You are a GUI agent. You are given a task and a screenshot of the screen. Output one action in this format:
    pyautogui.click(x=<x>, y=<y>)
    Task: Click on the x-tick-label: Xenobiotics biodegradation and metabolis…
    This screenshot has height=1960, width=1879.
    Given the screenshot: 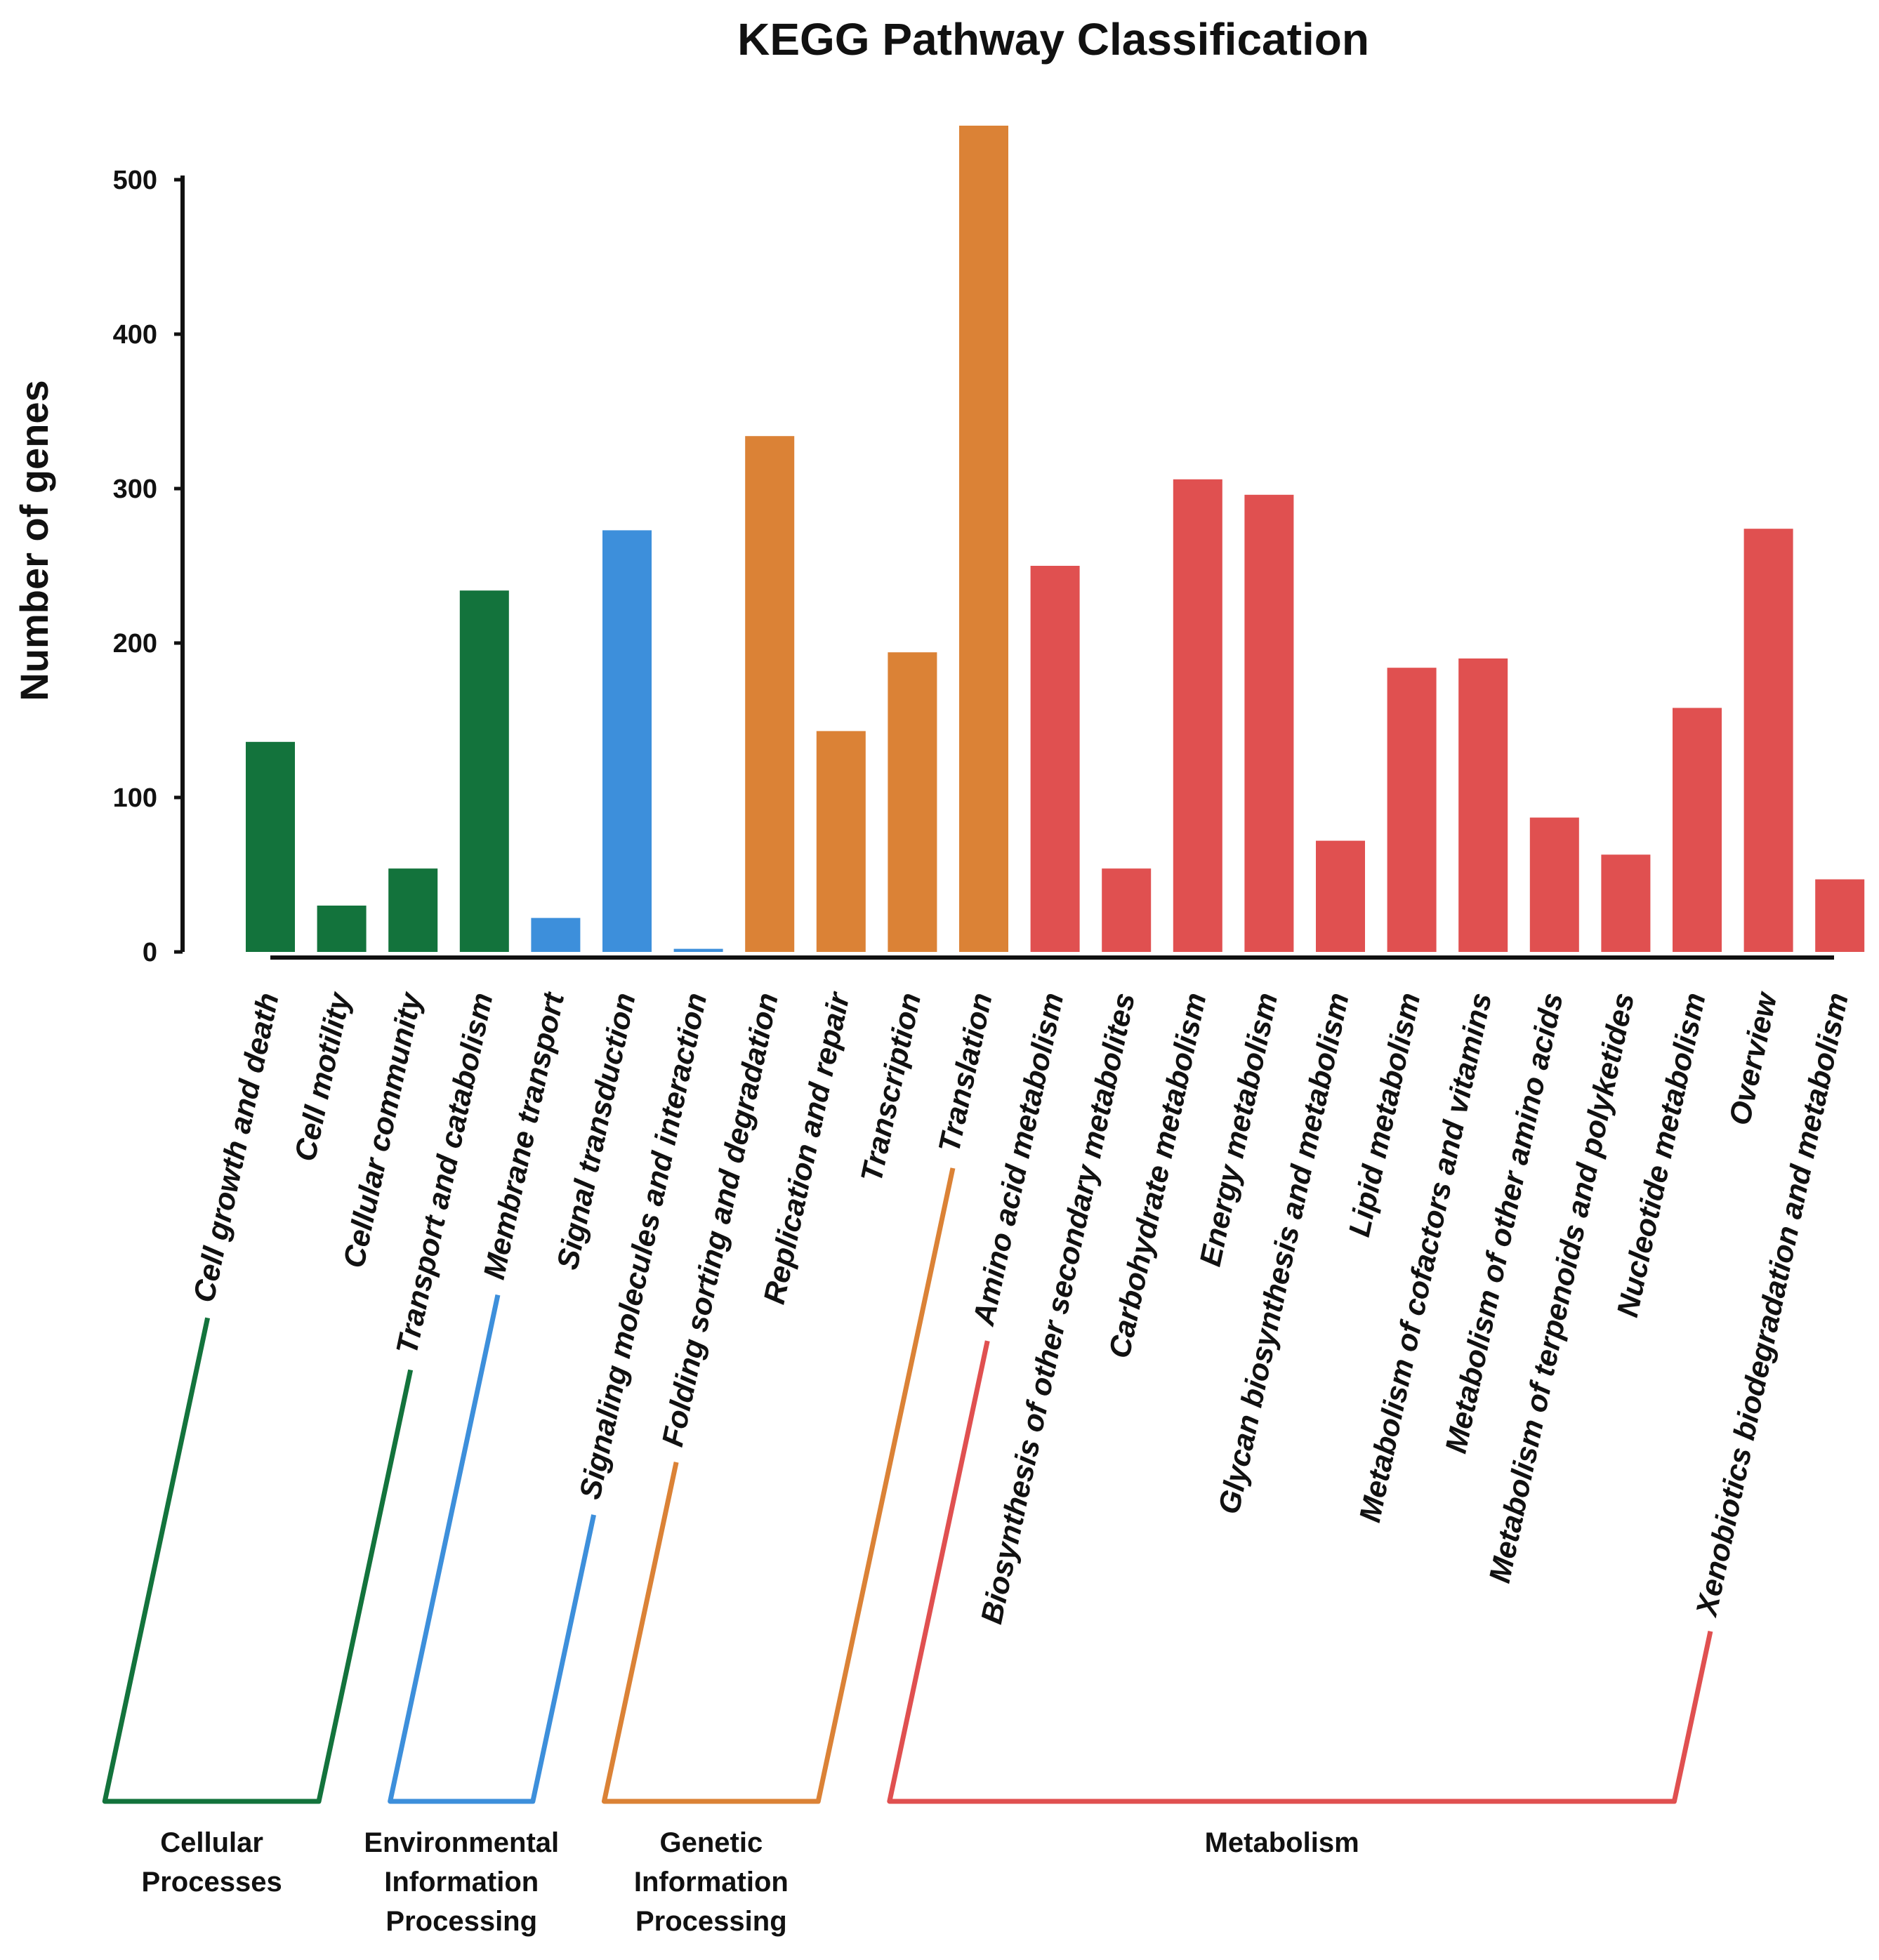 What is the action you would take?
    pyautogui.click(x=1772, y=1305)
    